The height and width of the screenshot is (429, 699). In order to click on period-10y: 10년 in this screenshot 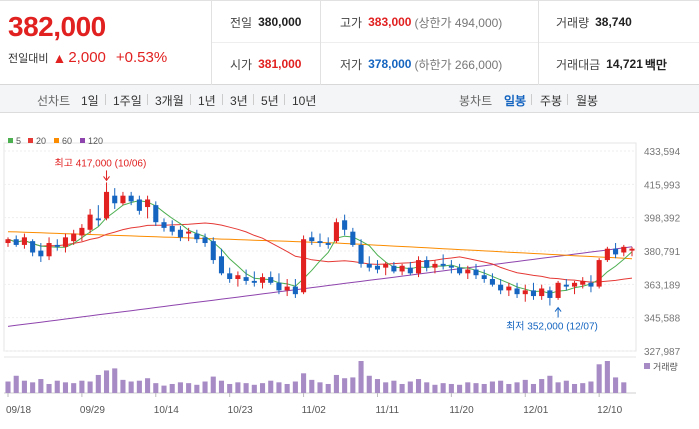, I will do `click(304, 101)`.